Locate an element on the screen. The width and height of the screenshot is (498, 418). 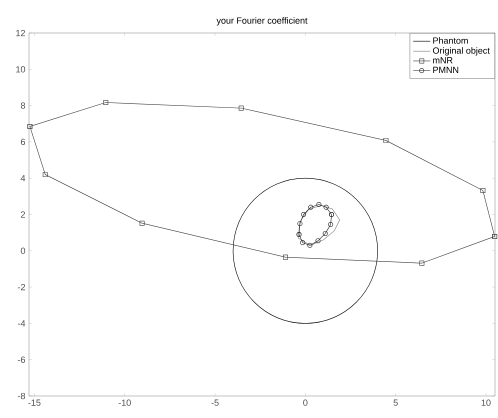
y-tick-label: 4 is located at coordinates (23, 178).